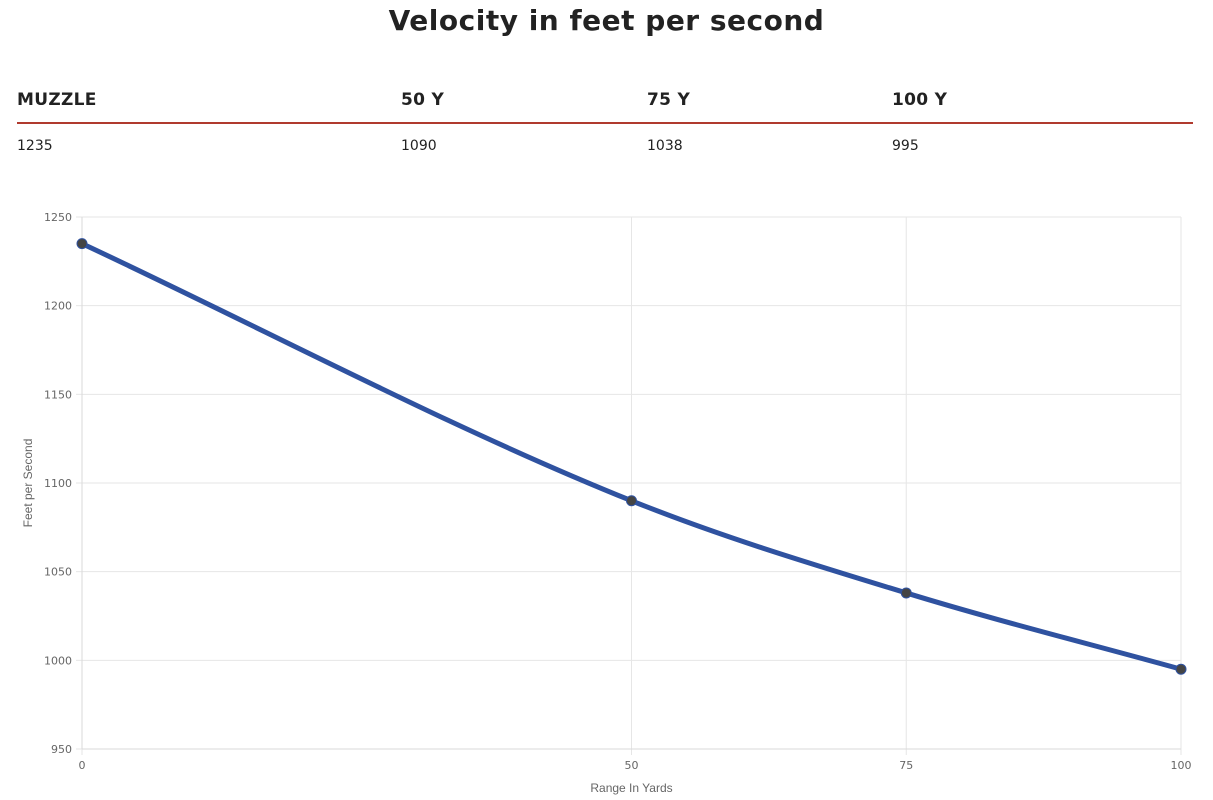 The width and height of the screenshot is (1213, 800). Describe the element at coordinates (28, 483) in the screenshot. I see `y-axis-title: Feet per Second` at that location.